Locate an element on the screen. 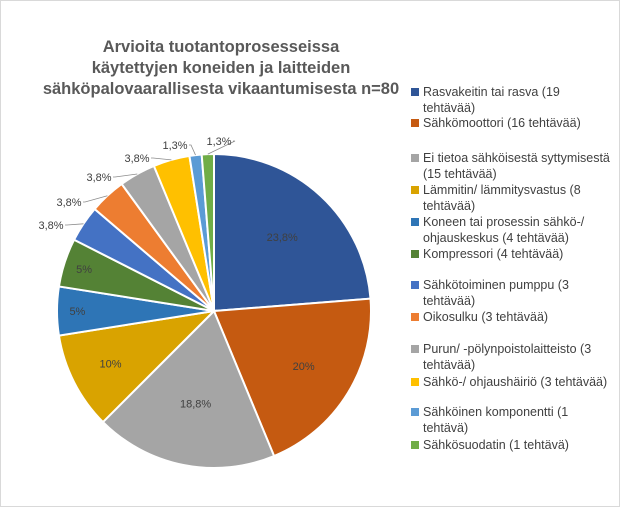 This screenshot has height=507, width=620. legend-label: Kompressori (4 tehtävää) is located at coordinates (493, 254).